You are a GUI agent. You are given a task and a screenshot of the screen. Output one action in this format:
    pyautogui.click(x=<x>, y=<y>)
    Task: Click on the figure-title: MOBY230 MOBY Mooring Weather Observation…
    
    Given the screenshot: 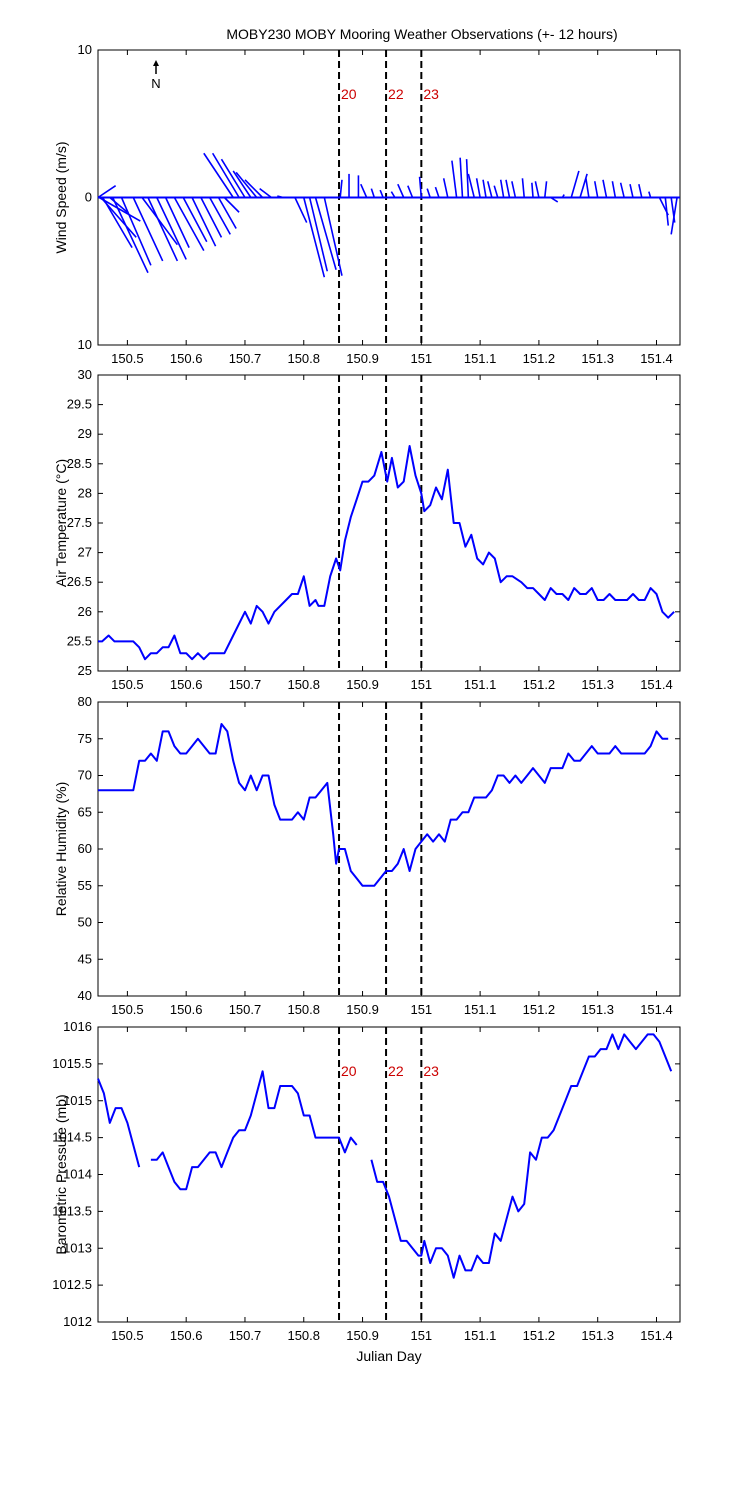 What is the action you would take?
    pyautogui.click(x=421, y=34)
    